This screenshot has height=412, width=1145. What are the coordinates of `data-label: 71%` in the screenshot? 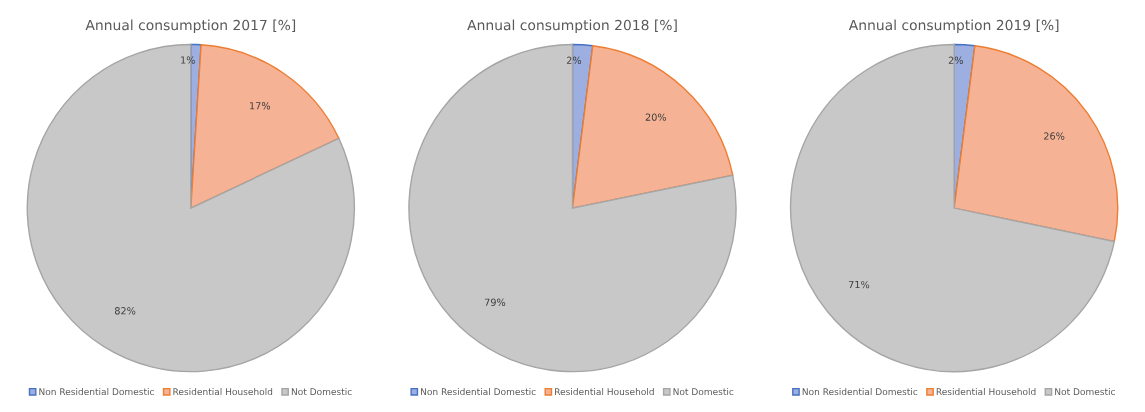 It's located at (859, 284).